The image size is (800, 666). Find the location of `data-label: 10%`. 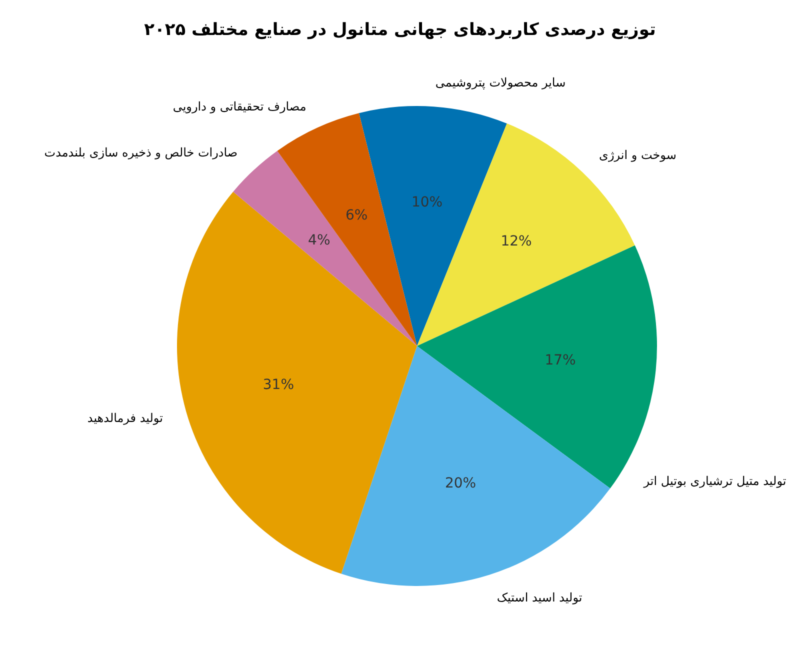

data-label: 10% is located at coordinates (427, 202).